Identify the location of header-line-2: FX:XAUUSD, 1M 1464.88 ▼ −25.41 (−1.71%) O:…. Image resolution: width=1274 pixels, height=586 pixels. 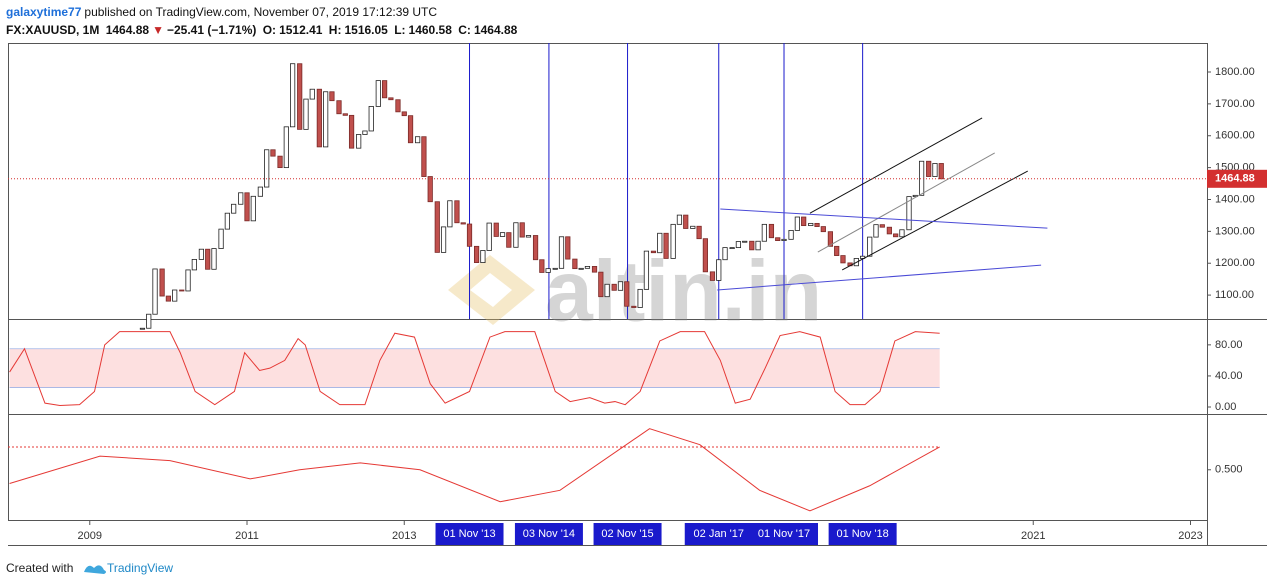
(263, 30).